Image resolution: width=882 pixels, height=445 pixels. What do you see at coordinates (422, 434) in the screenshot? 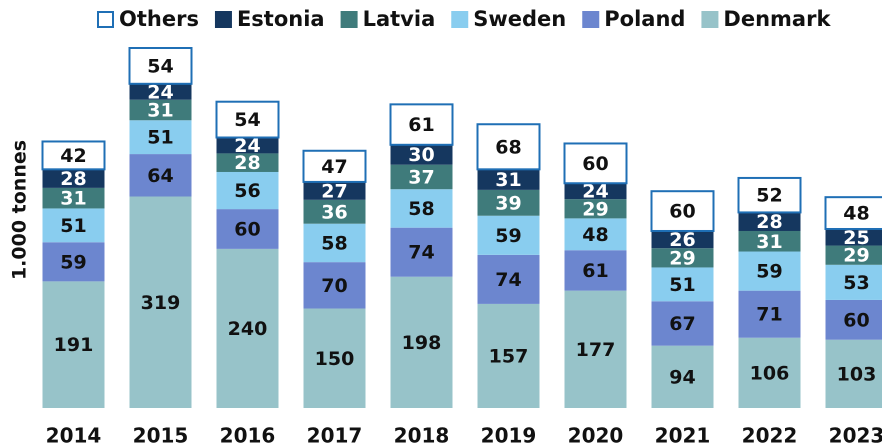
I see `x-tick-label: 2018` at bounding box center [422, 434].